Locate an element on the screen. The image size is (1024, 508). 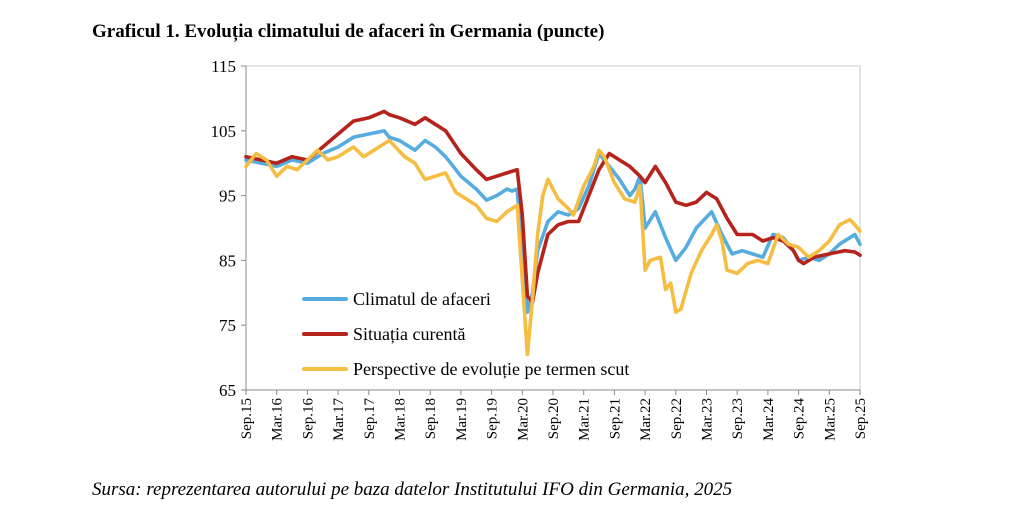
x-tick-label: Mar.16 is located at coordinates (278, 419).